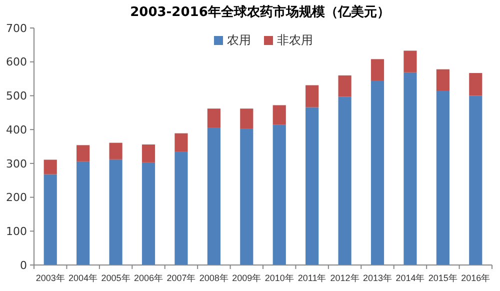  Describe the element at coordinates (377, 278) in the screenshot. I see `x-tick-label: 2013年` at that location.